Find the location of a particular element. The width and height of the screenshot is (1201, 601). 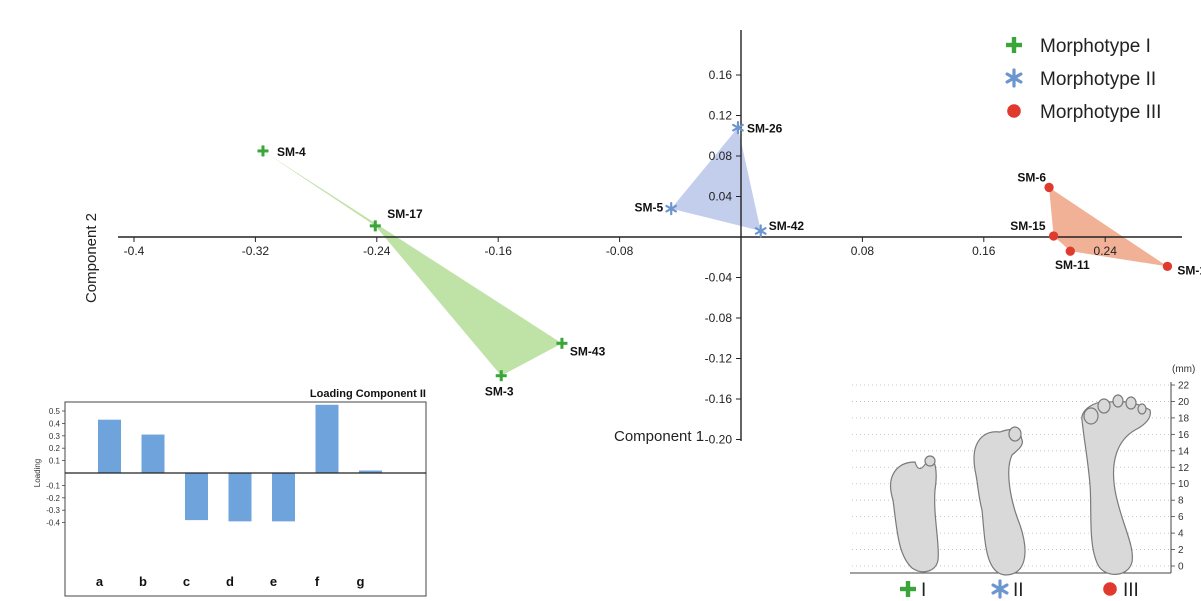

y-tick-label: -0.16 is located at coordinates (719, 399).